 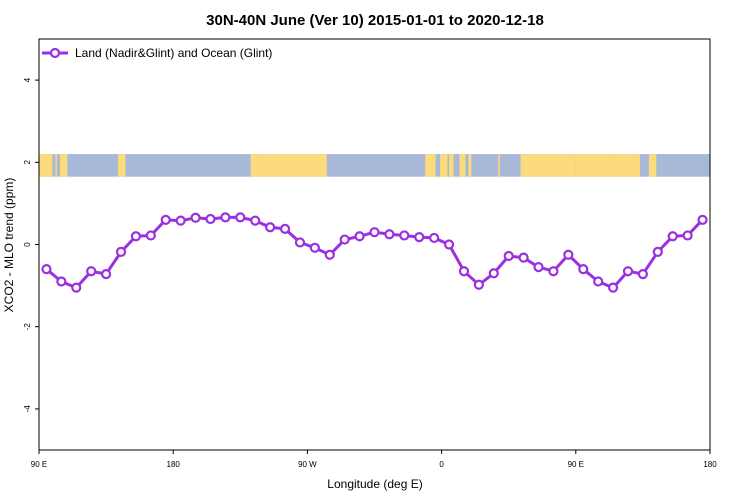 I want to click on legend: Land (Nadir&Glint) and Ocean (Glint), so click(x=157, y=53).